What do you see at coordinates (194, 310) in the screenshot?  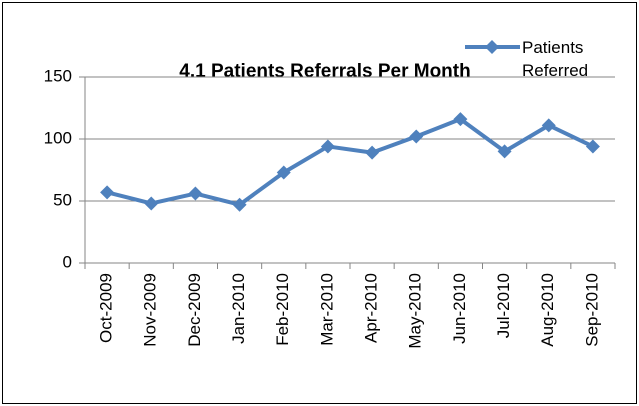 I see `x-tick-label: Dec-2009` at bounding box center [194, 310].